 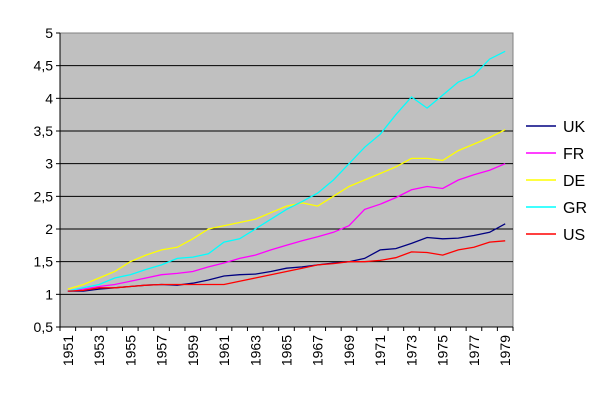 I want to click on y-tick-label: 2,5, so click(x=44, y=196).